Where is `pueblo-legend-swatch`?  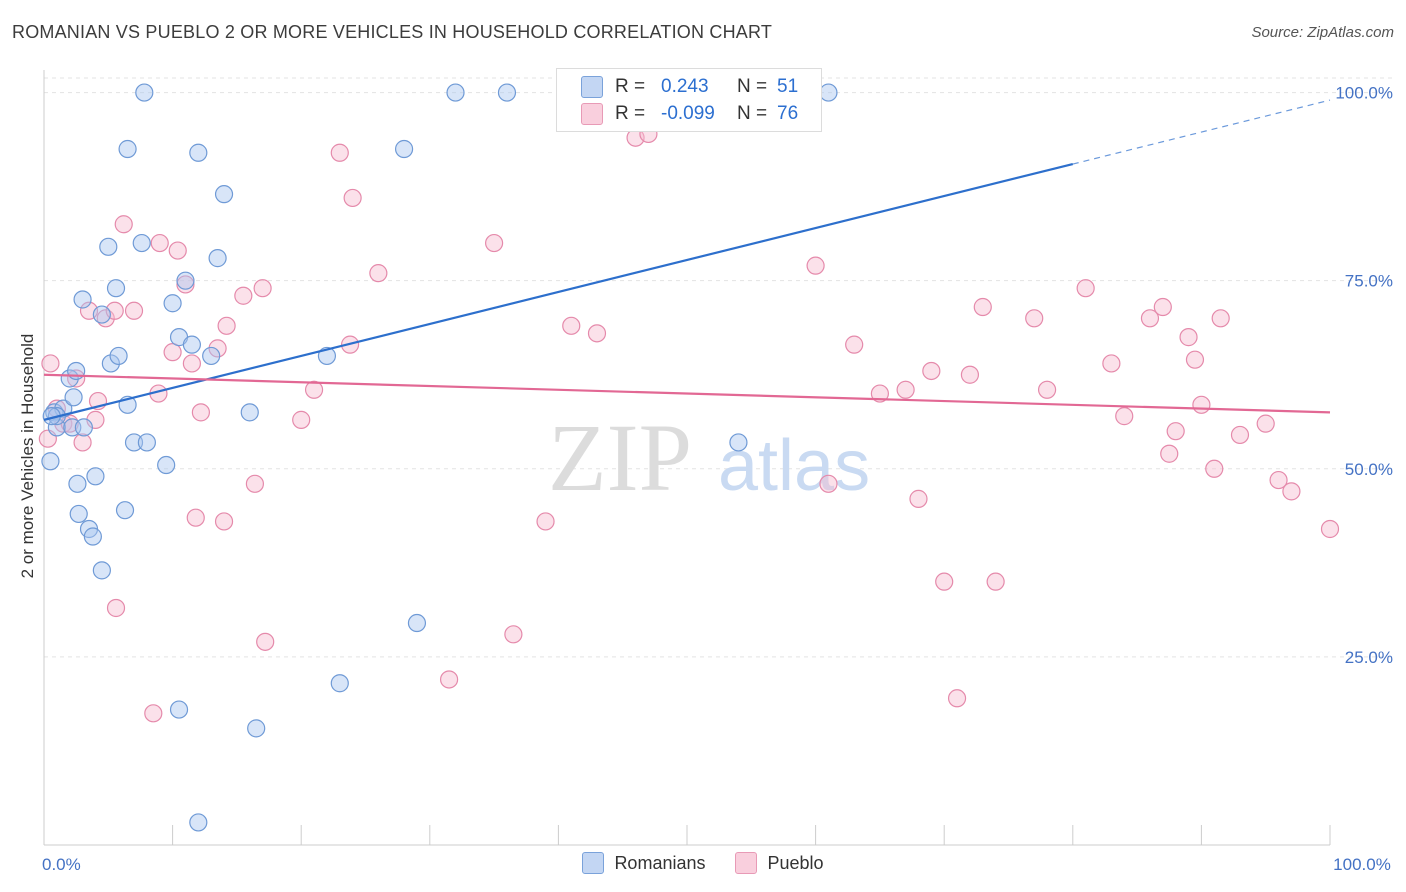 pueblo-legend-swatch is located at coordinates (746, 863).